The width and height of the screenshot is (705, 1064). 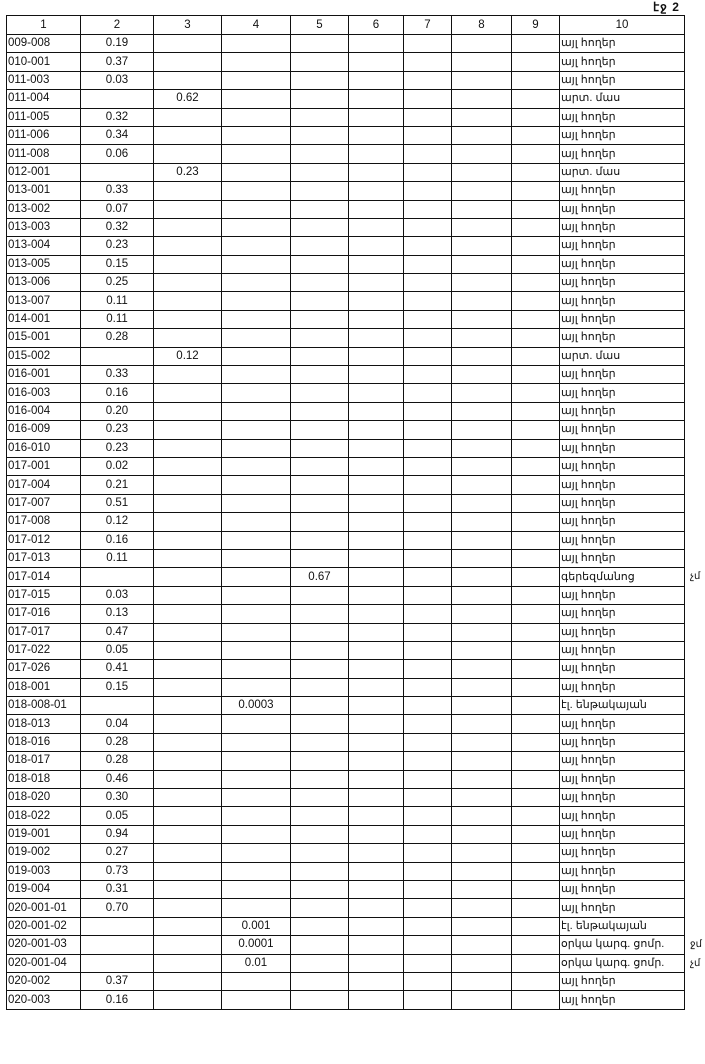 I want to click on area-cell-col2: 0.23, so click(x=117, y=246).